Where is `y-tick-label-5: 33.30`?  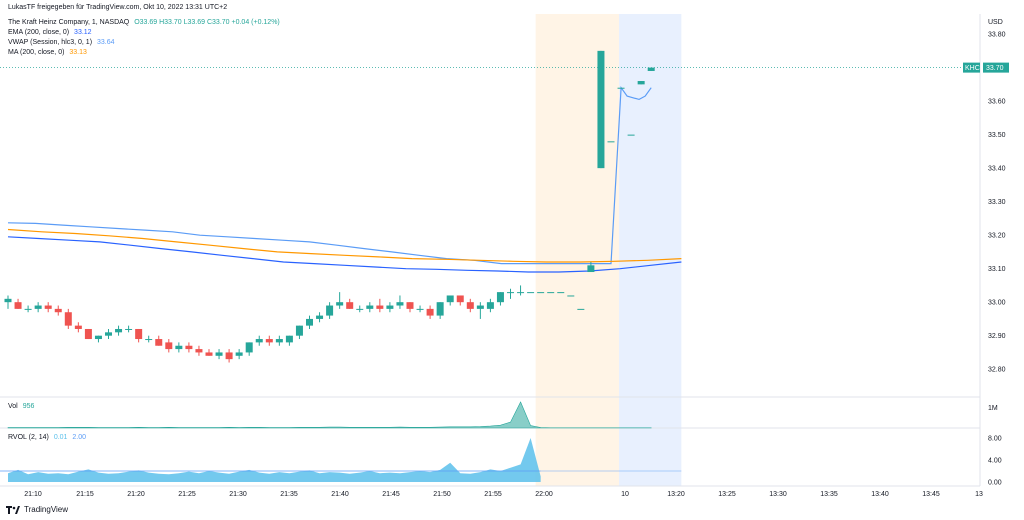
y-tick-label-5: 33.30 is located at coordinates (997, 202).